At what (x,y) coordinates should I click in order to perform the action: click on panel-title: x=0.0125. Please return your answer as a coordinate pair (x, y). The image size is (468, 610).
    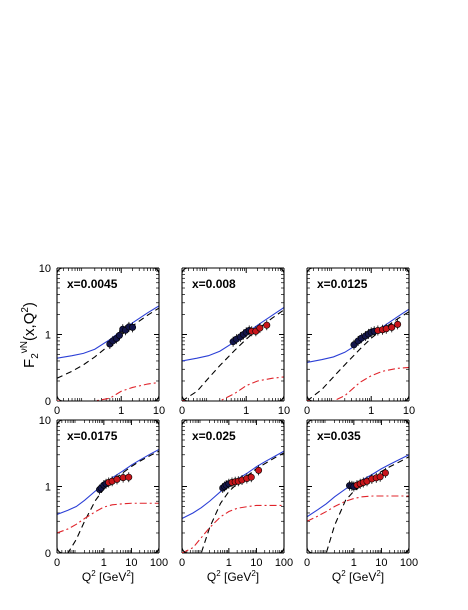
    Looking at the image, I should click on (342, 284).